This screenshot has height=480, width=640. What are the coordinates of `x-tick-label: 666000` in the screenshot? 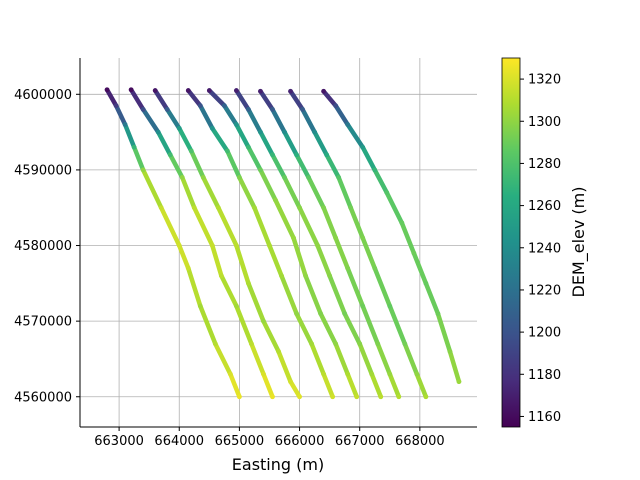 It's located at (300, 441).